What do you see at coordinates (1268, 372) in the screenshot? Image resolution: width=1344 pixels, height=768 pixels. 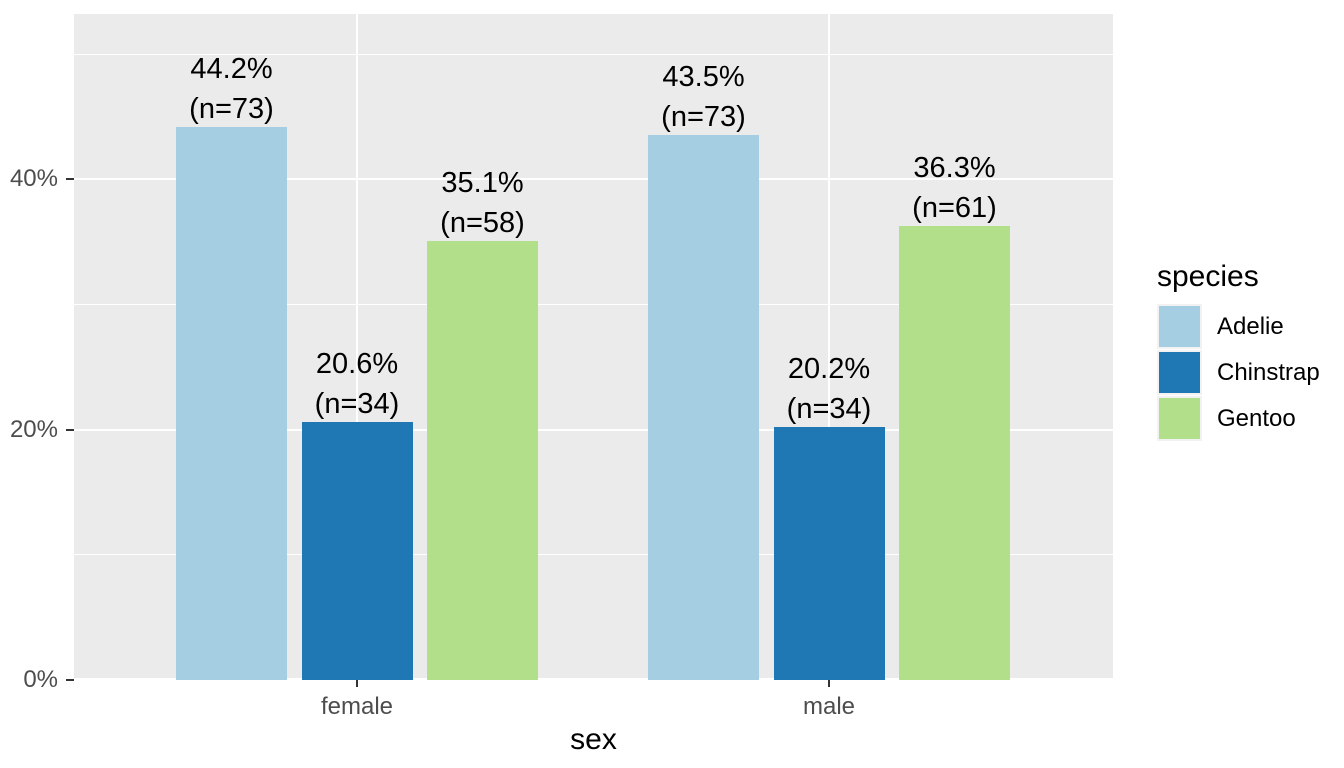 I see `legend-item-label: Chinstrap` at bounding box center [1268, 372].